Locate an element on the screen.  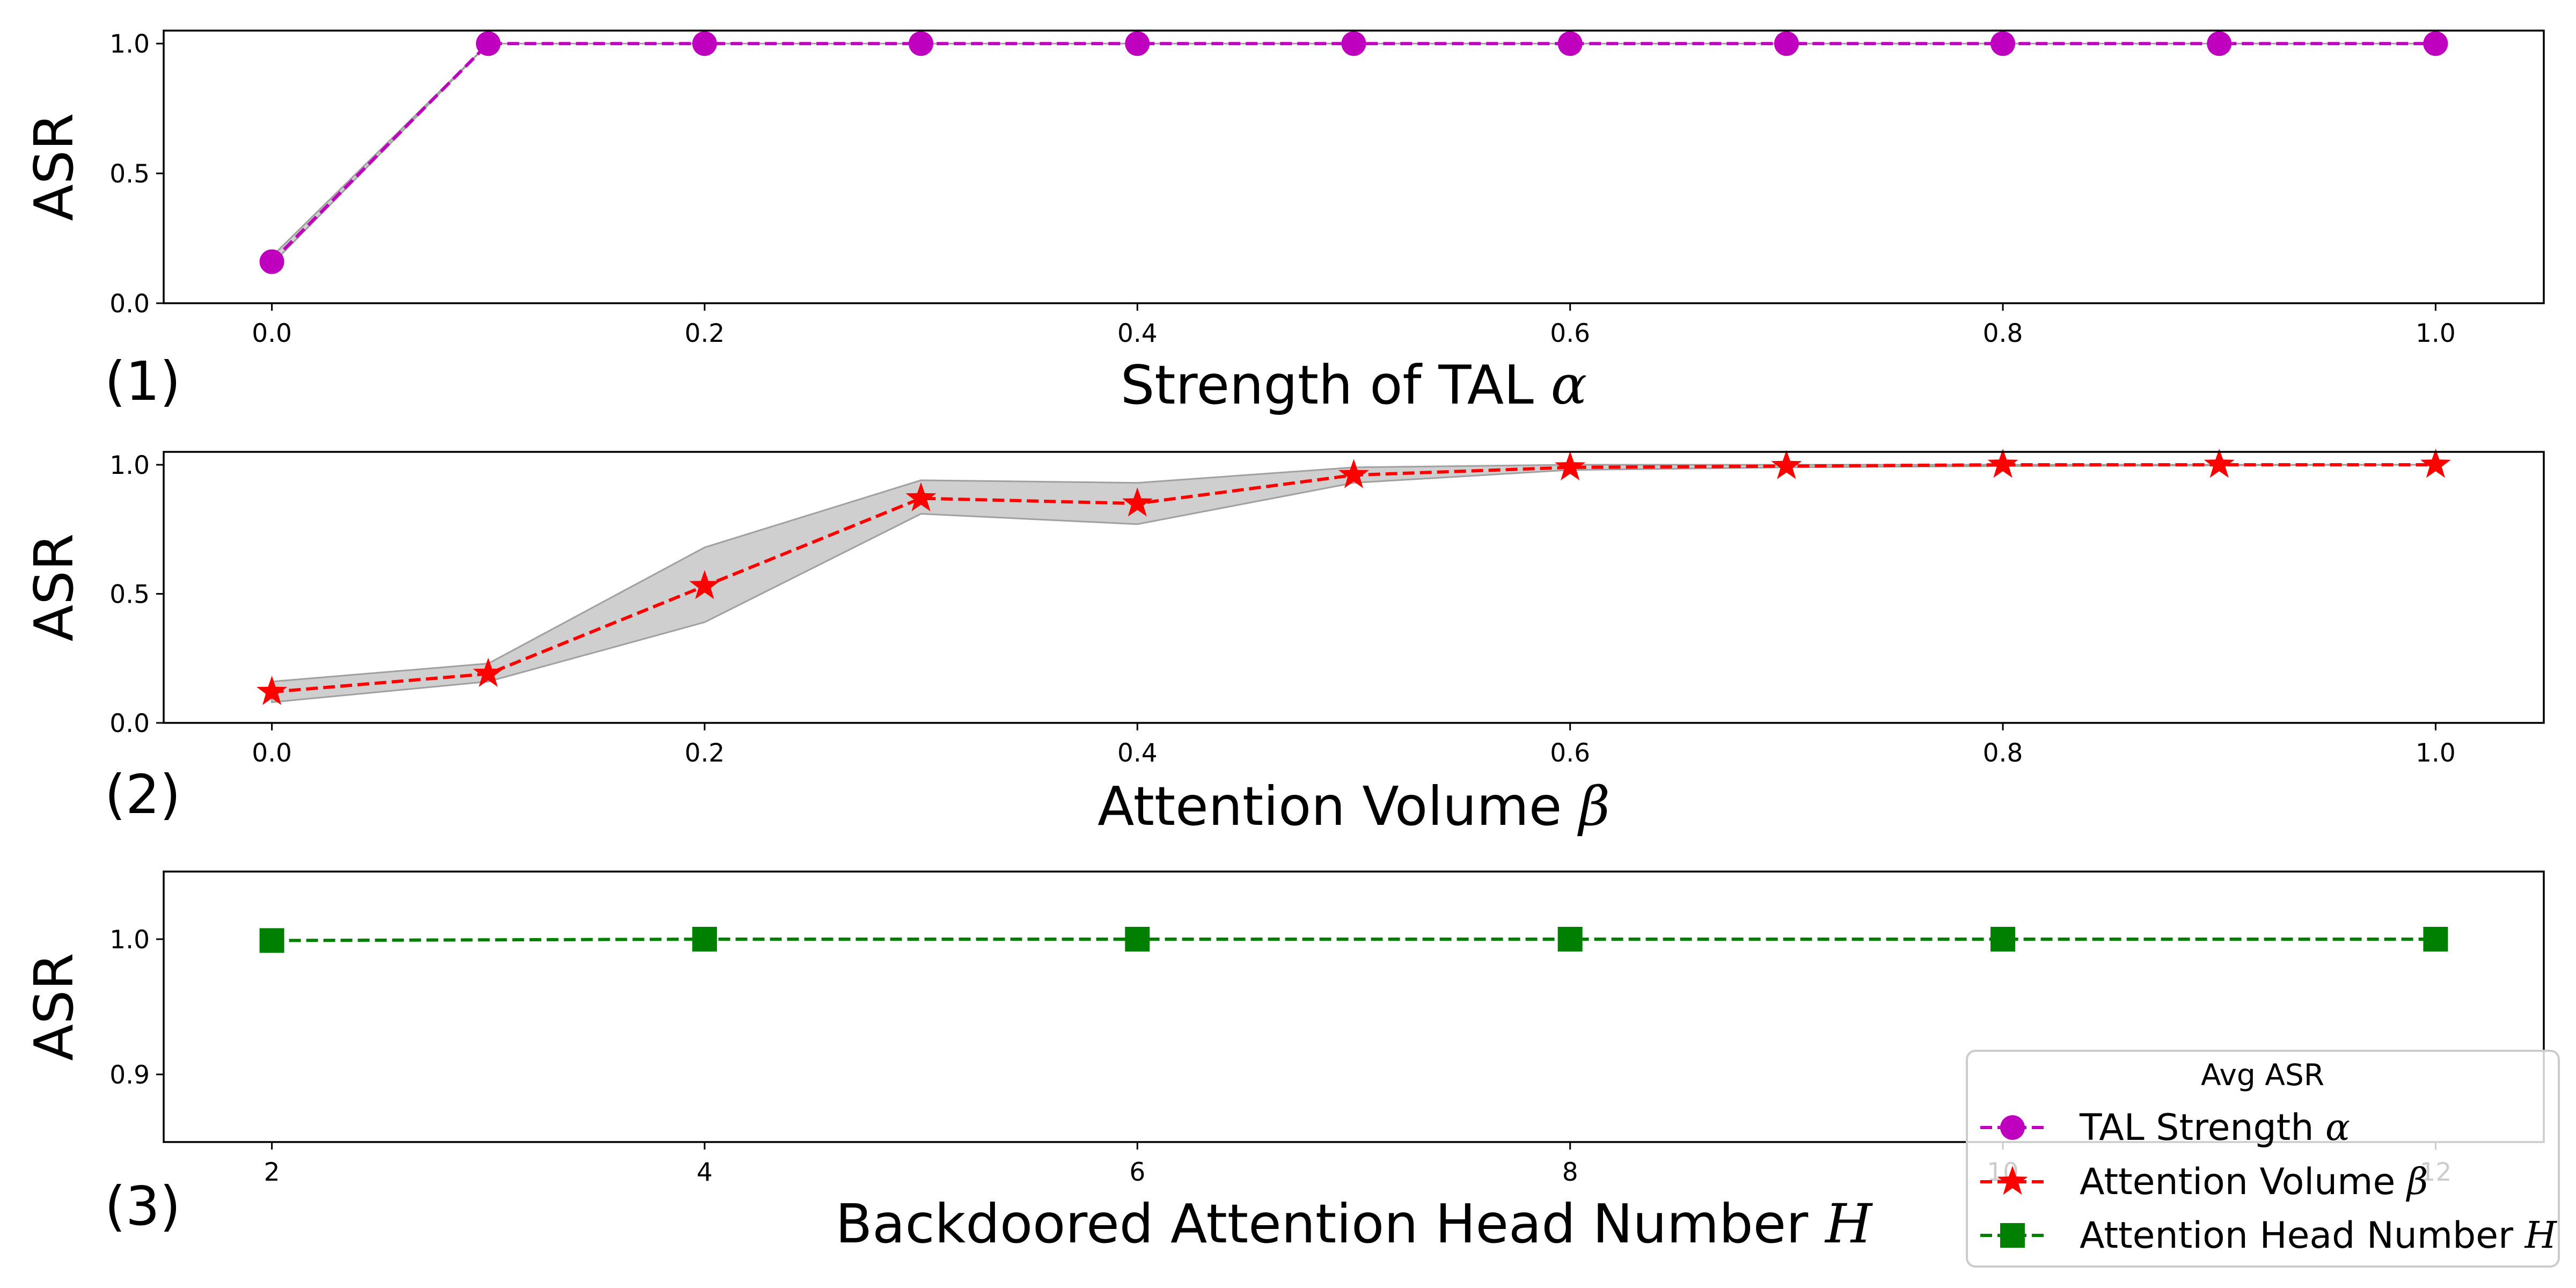
x-axis-label: Strength of TAL α is located at coordinates (1354, 385).